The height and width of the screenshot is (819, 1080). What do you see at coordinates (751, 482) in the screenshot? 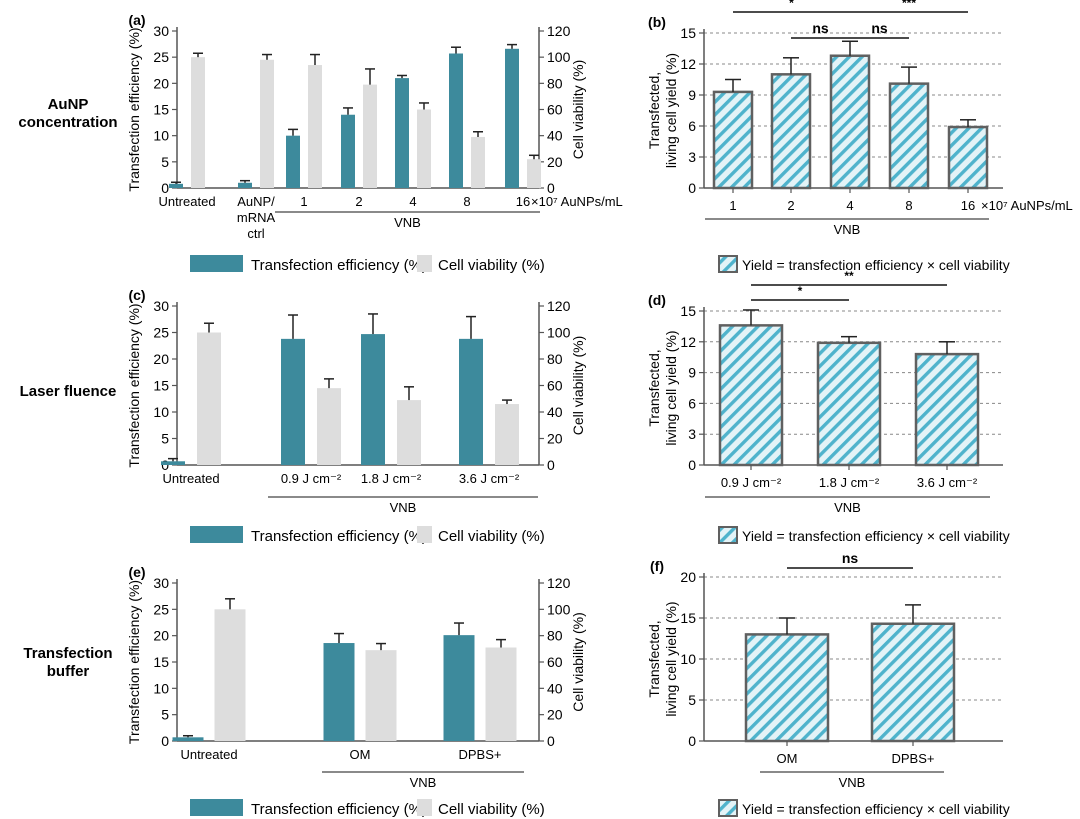
I see `x-category-label: 0.9 J cm⁻²` at bounding box center [751, 482].